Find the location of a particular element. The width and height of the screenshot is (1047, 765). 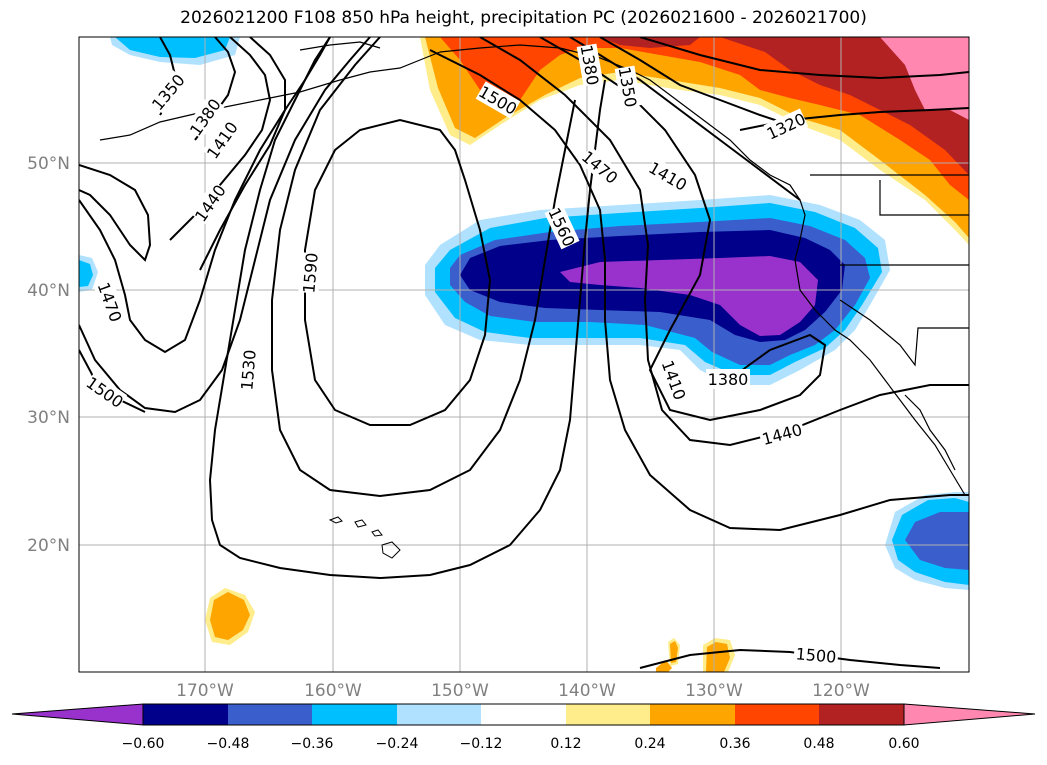

lon-labels: 170°W 160°W 150°W 140°W 130°W 120°W is located at coordinates (523, 691).